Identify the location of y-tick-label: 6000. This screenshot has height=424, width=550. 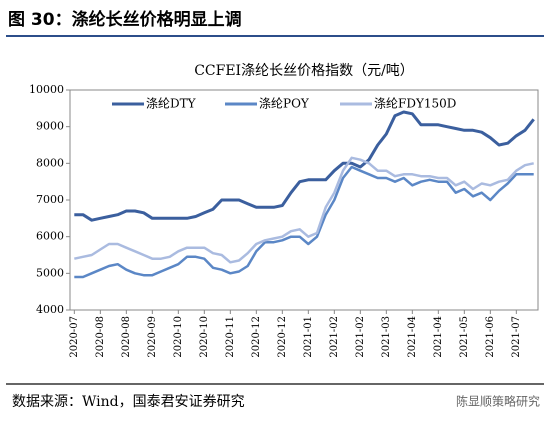
(50, 236).